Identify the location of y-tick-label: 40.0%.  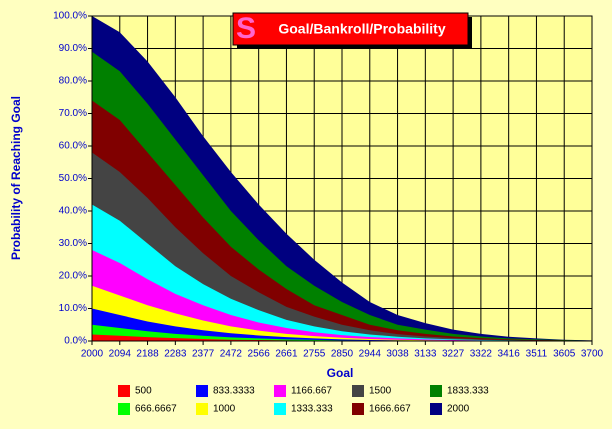
(73, 211).